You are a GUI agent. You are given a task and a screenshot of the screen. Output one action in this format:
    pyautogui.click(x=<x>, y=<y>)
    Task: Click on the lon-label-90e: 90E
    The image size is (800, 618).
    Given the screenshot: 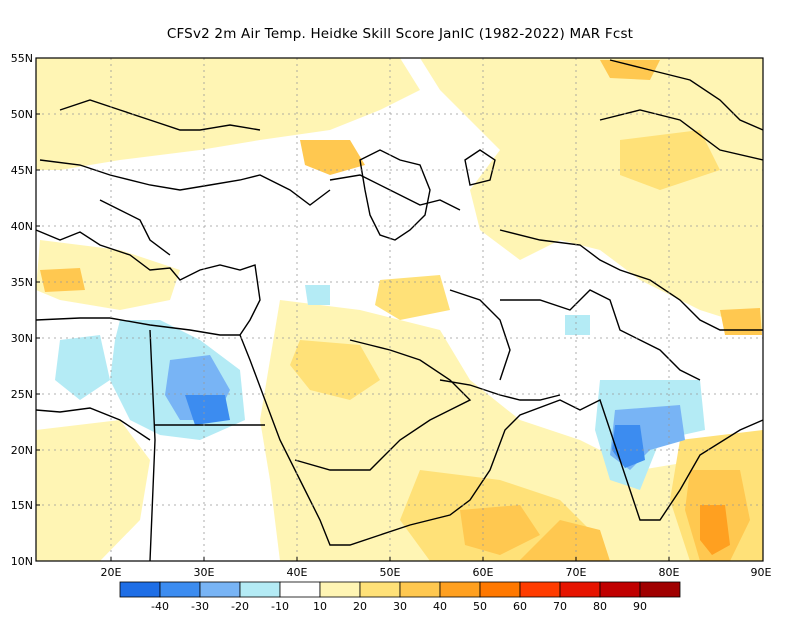 What is the action you would take?
    pyautogui.click(x=761, y=572)
    